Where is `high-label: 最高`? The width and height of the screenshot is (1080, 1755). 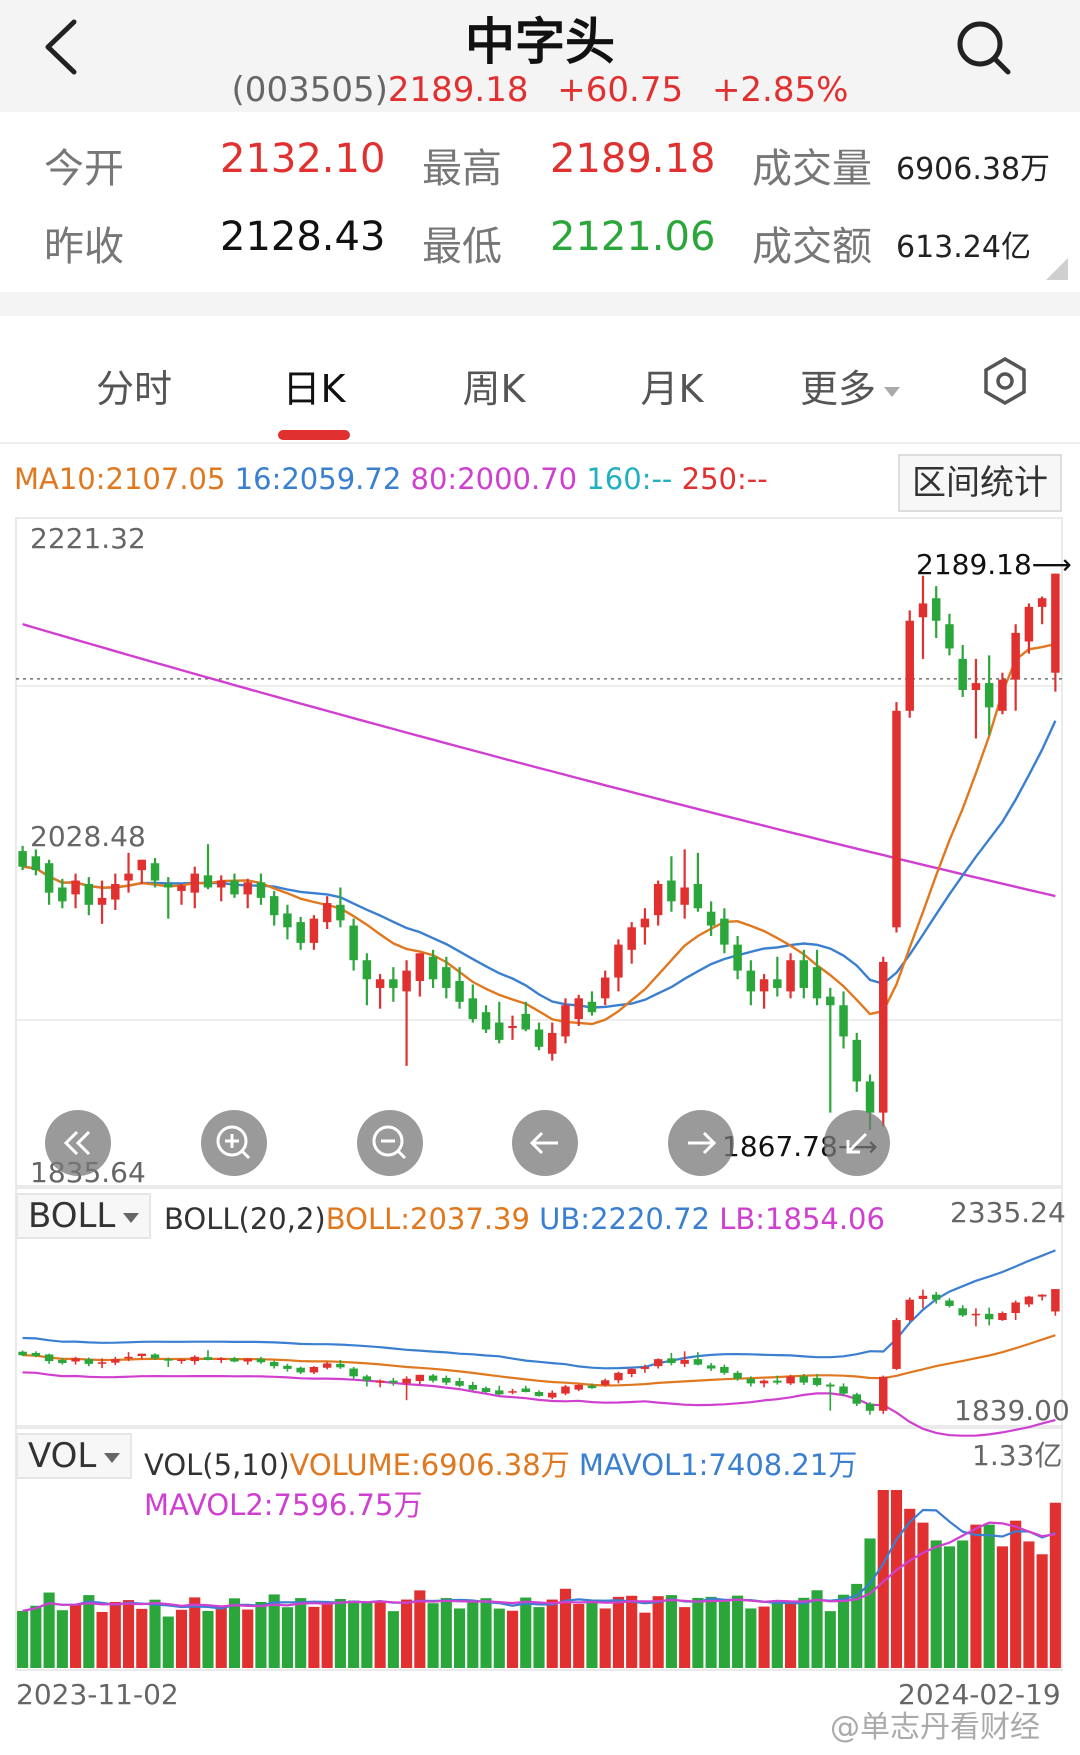 high-label: 最高 is located at coordinates (462, 169).